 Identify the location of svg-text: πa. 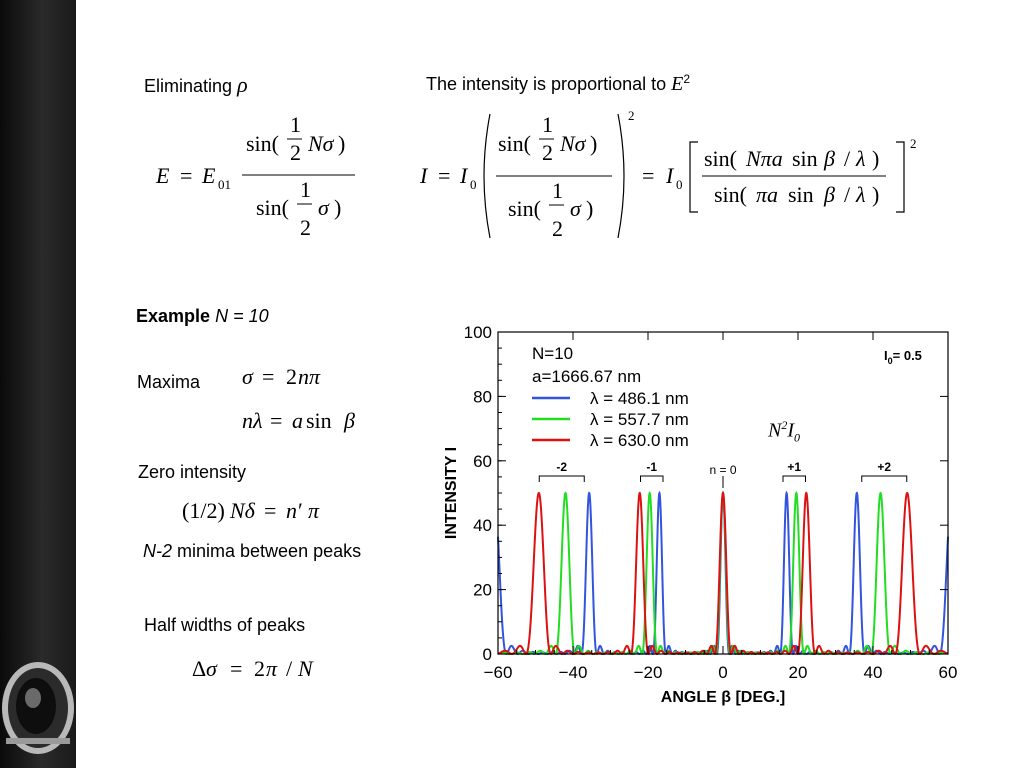
(767, 194).